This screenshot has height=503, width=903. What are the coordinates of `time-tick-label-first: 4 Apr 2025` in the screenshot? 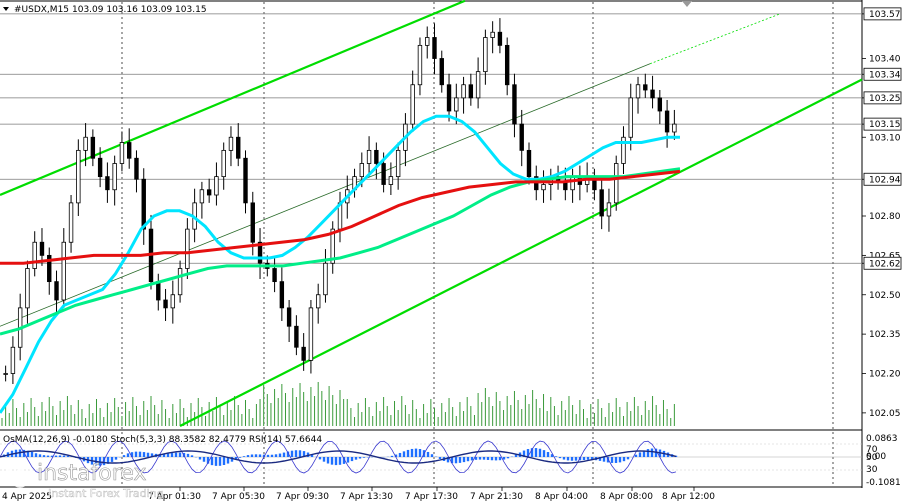 It's located at (27, 497).